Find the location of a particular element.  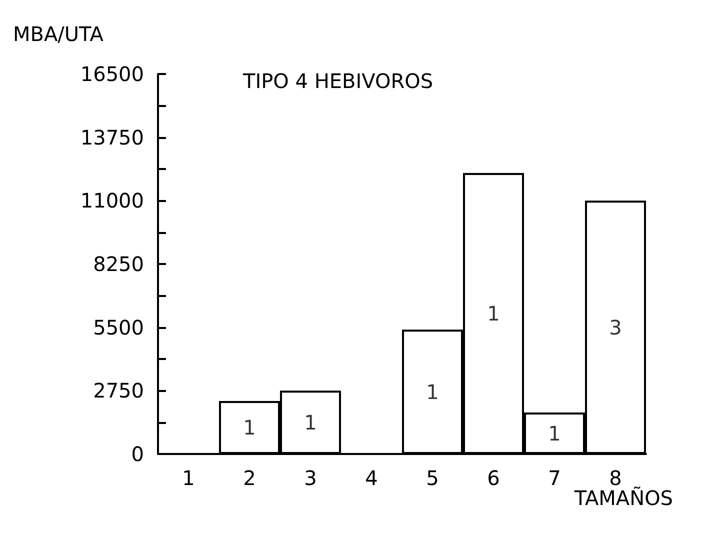

annotation: 3 is located at coordinates (615, 327).